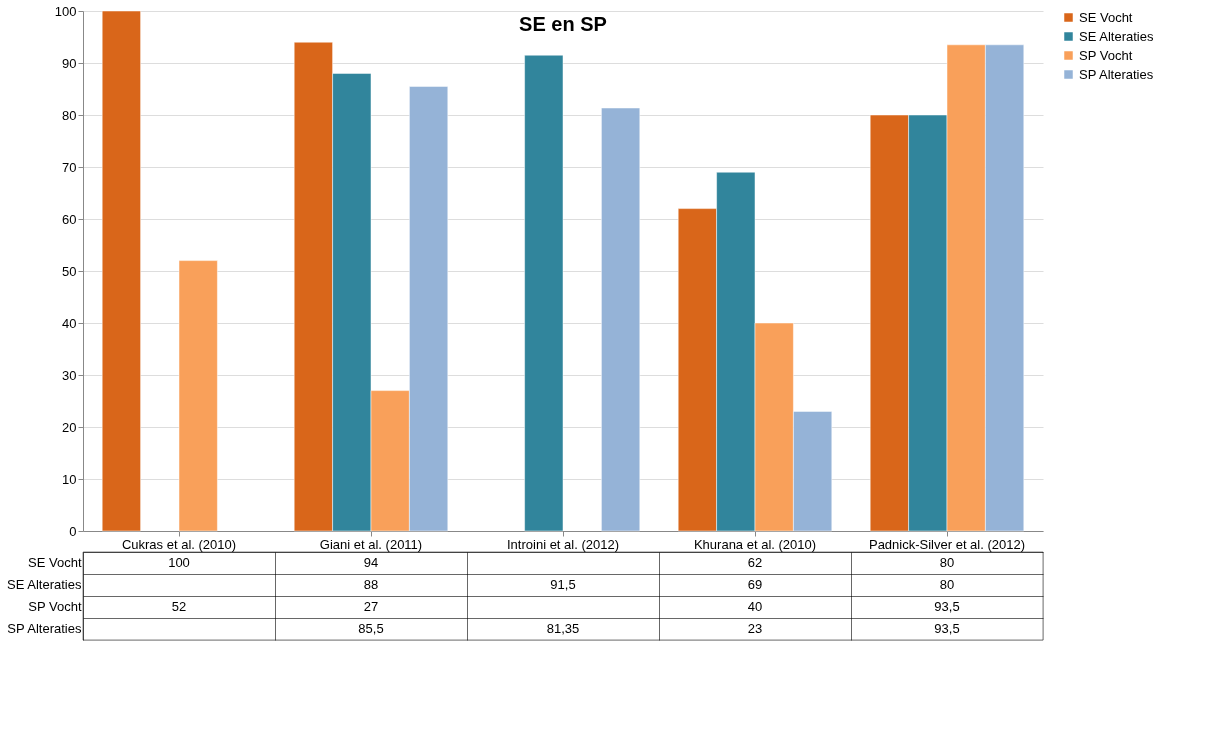 This screenshot has height=750, width=1222. I want to click on x-tick-label: Giani et al. (2011), so click(371, 544).